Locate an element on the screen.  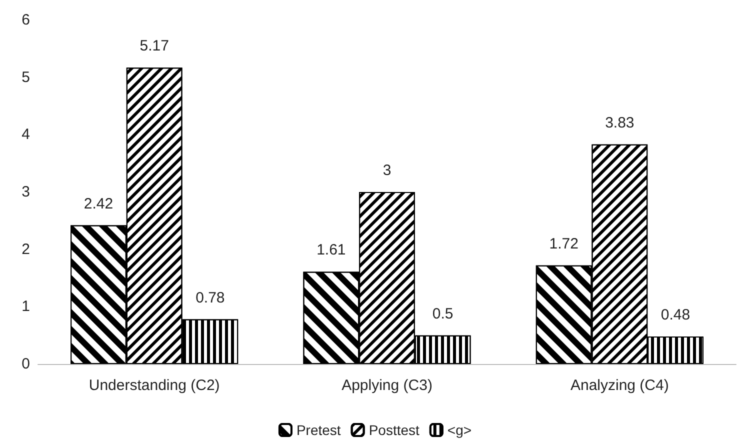
data-label: 1.61 is located at coordinates (331, 250).